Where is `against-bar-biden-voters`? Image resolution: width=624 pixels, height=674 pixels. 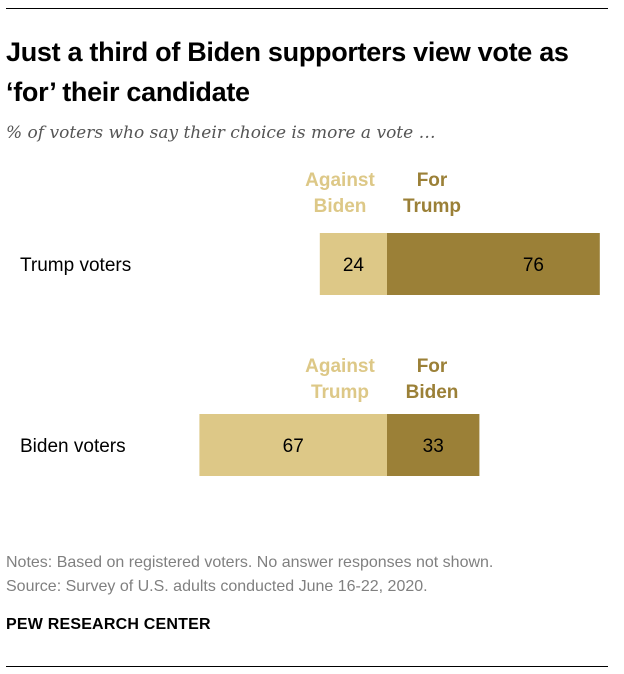
against-bar-biden-voters is located at coordinates (293, 445).